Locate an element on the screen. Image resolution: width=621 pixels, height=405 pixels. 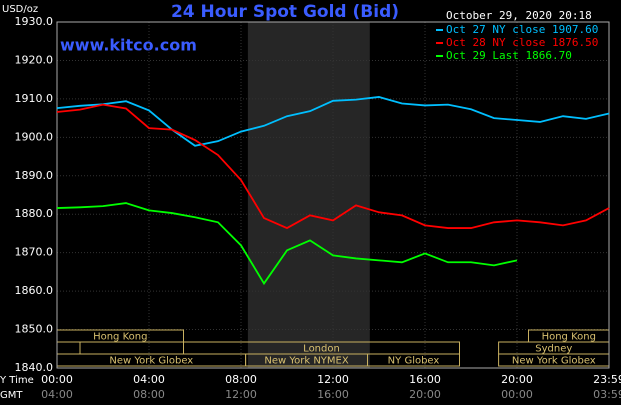
site-label: www.kitco.com is located at coordinates (128, 45).